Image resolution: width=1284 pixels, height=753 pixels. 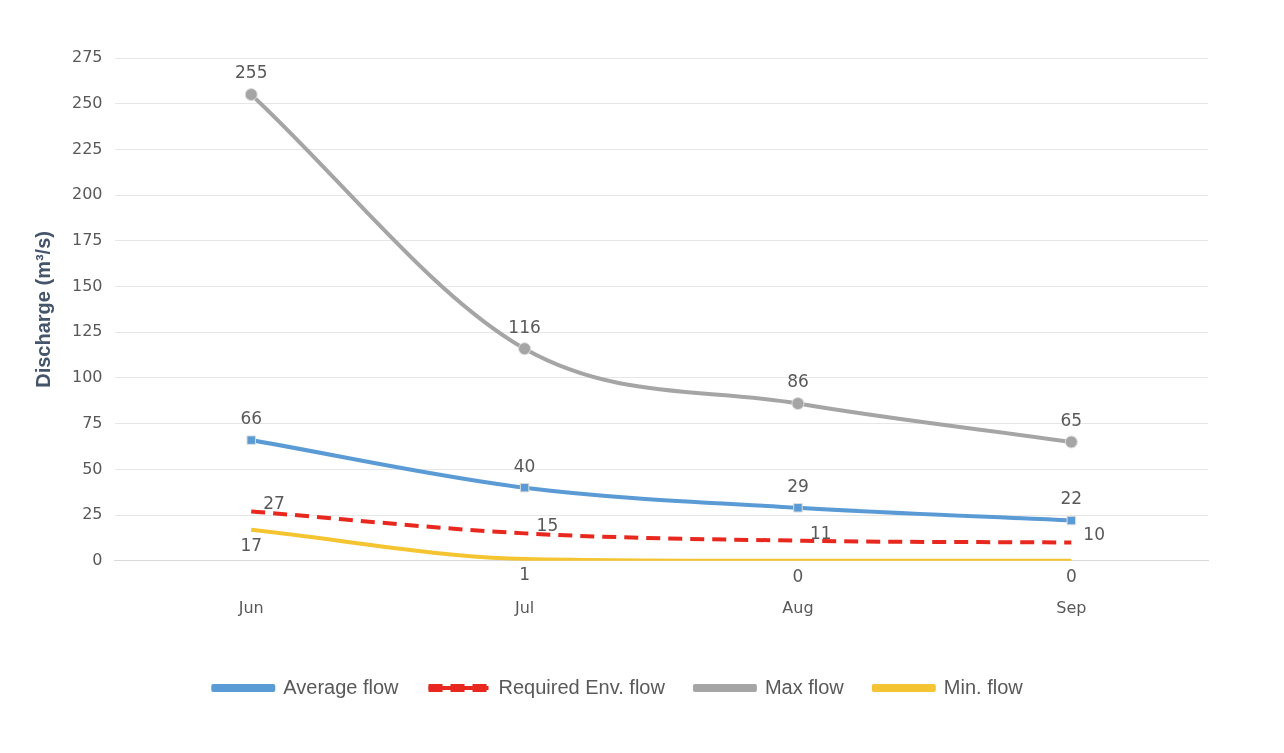 I want to click on legend-label: Average flow, so click(x=341, y=686).